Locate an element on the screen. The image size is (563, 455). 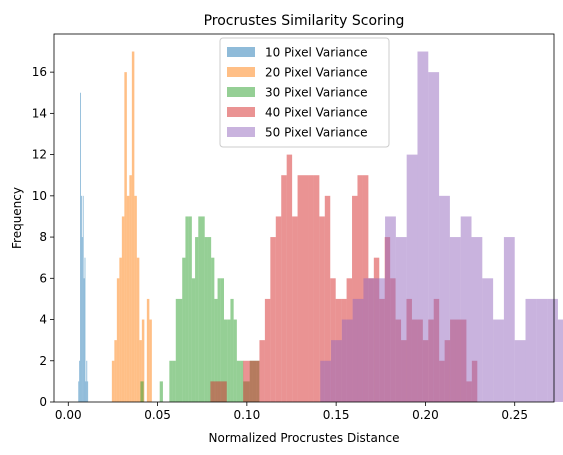
legend-box is located at coordinates (304, 92).